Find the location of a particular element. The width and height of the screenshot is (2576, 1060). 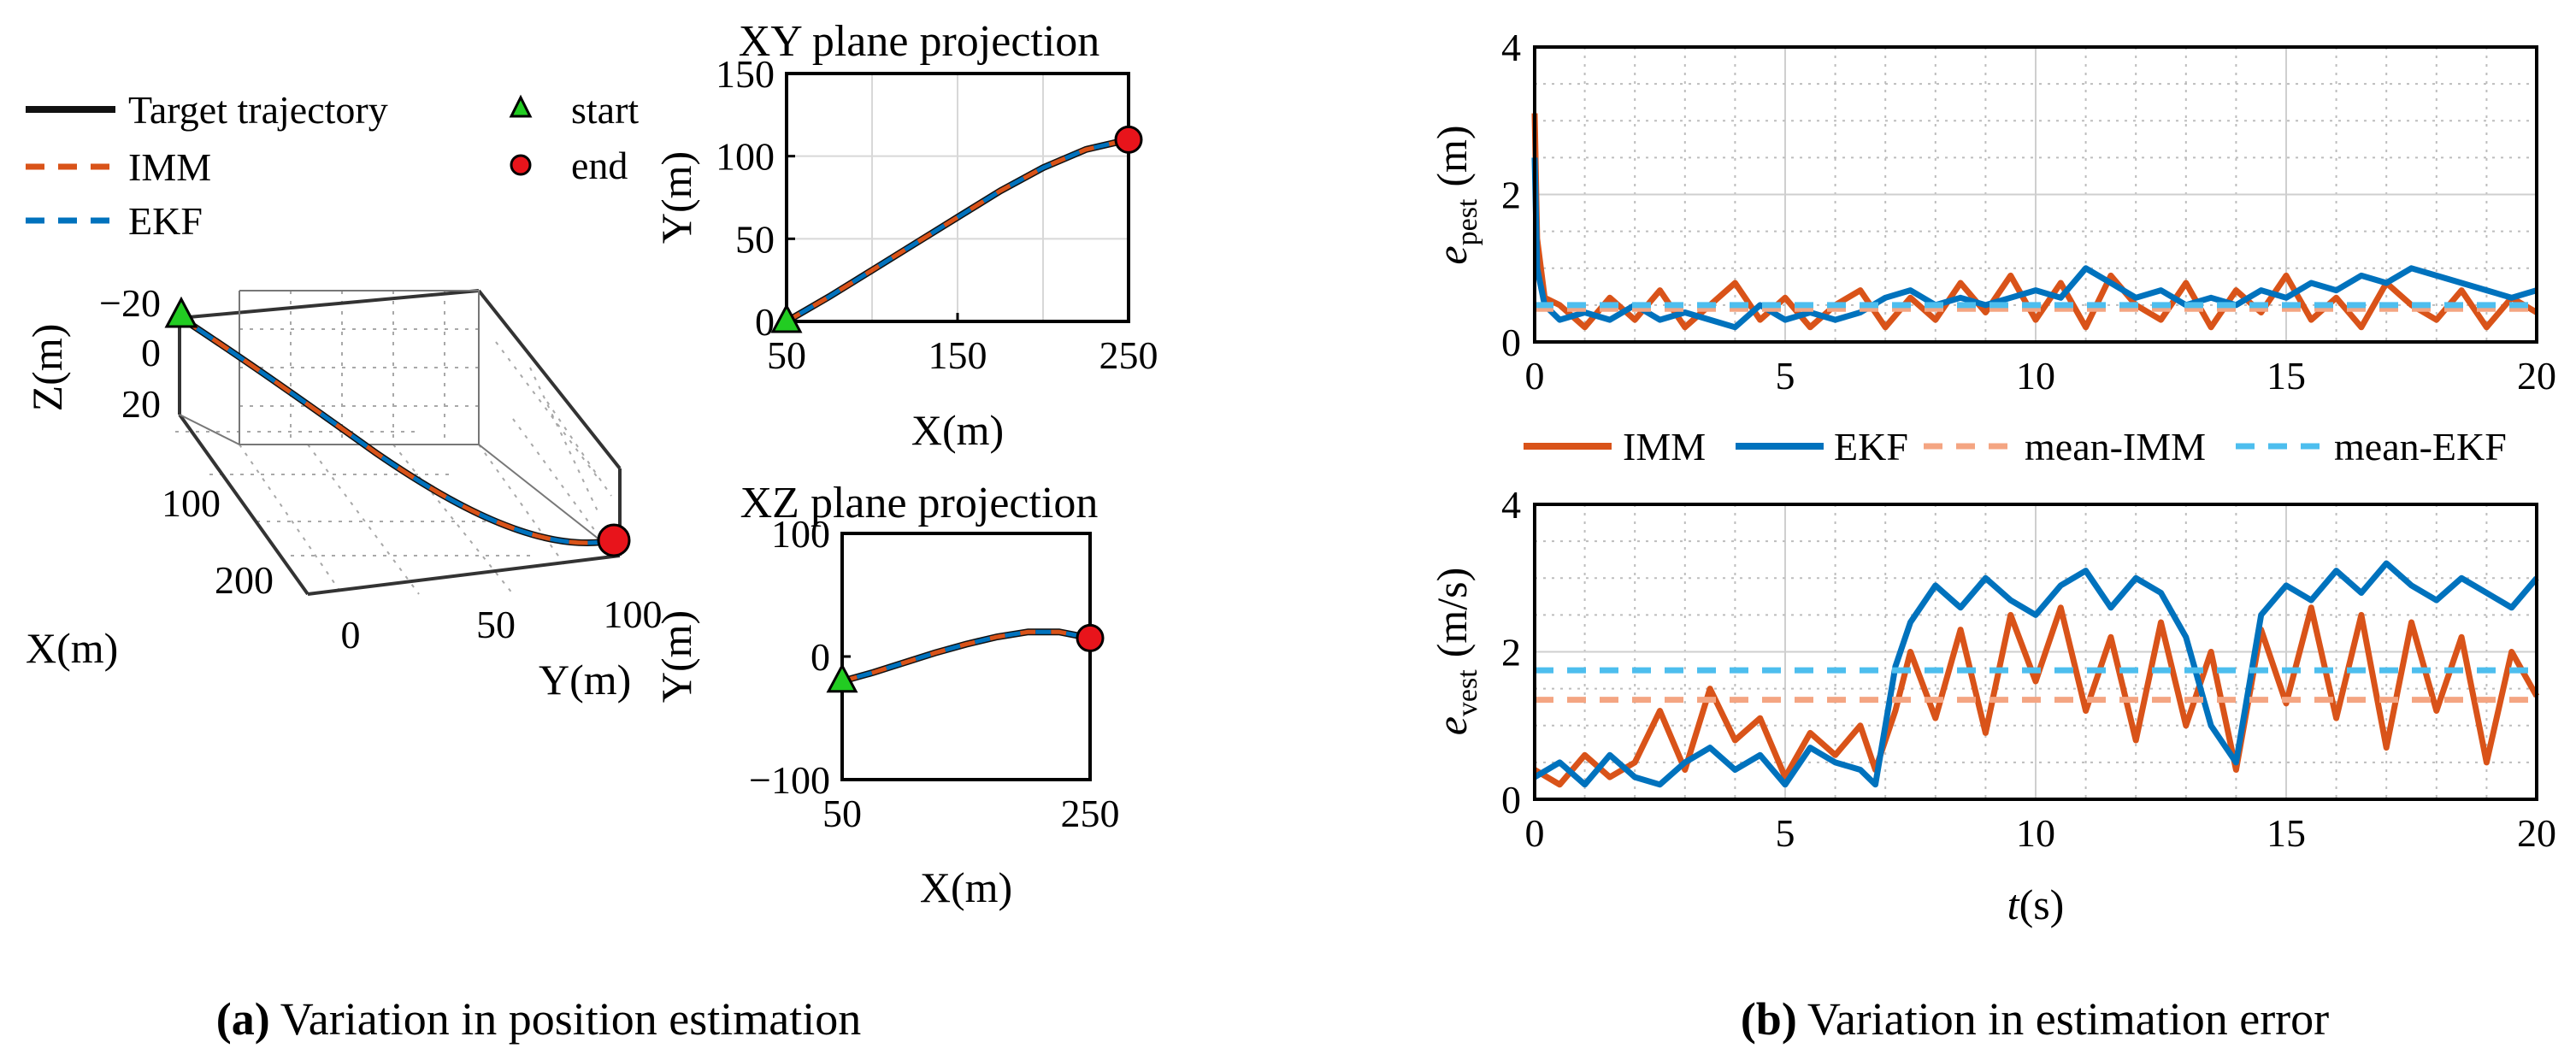

xy-ekf-line is located at coordinates (957, 230).